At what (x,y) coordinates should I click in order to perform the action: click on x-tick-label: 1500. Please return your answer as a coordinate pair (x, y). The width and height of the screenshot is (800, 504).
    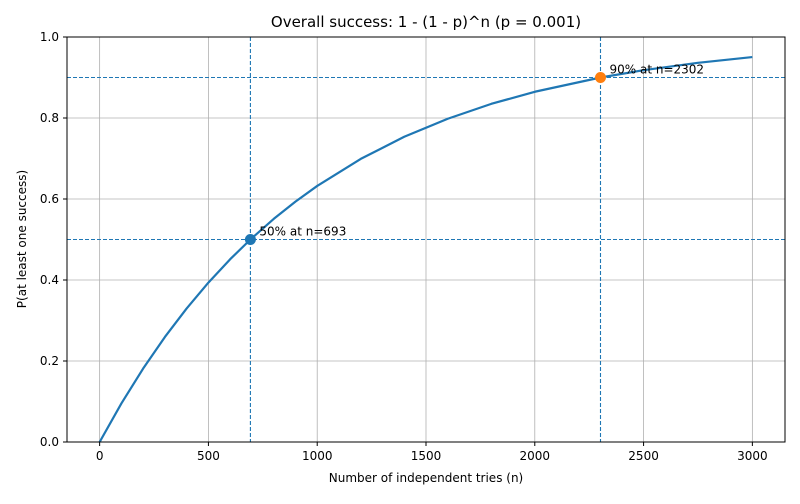
    Looking at the image, I should click on (426, 456).